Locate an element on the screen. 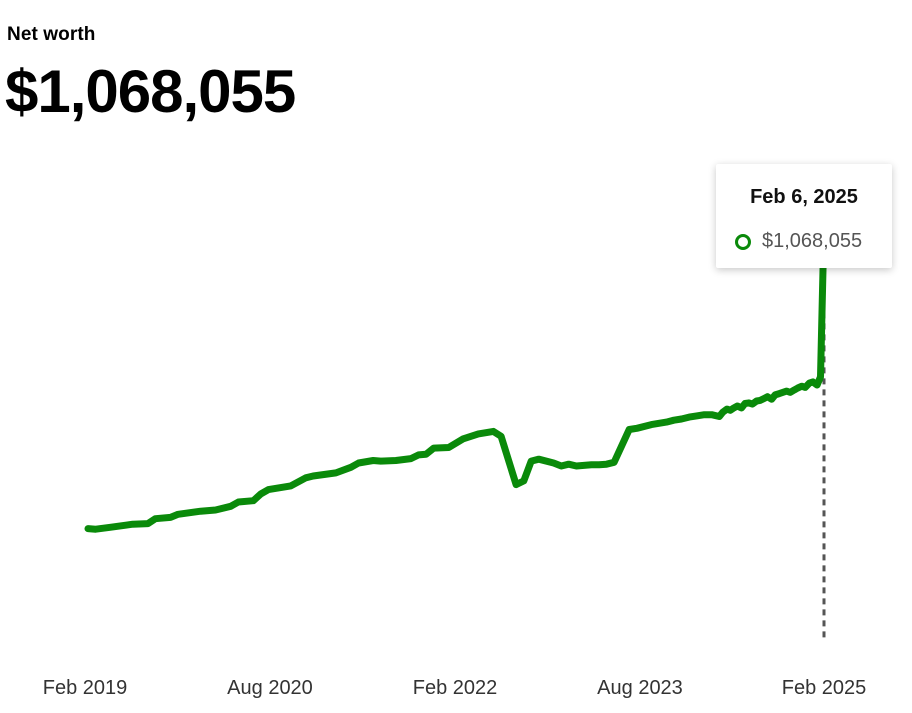  tooltip: Feb 6, 2025 $1,068,055 is located at coordinates (804, 216).